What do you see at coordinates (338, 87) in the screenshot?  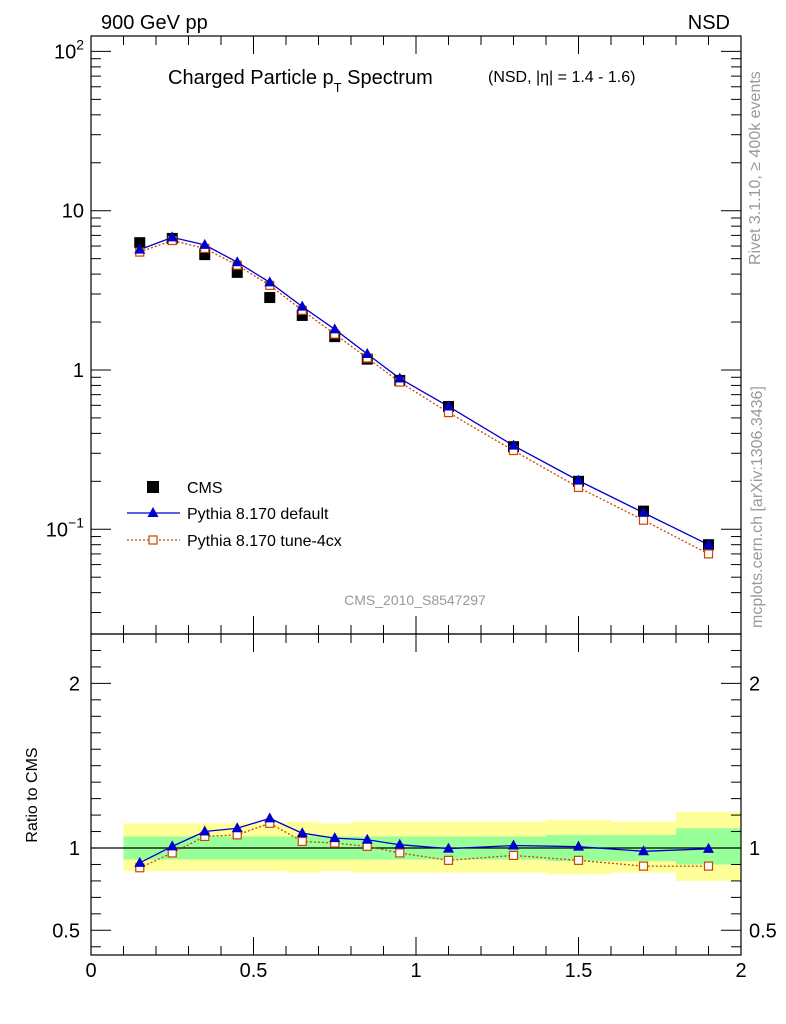 I see `chart-title-subscript: T` at bounding box center [338, 87].